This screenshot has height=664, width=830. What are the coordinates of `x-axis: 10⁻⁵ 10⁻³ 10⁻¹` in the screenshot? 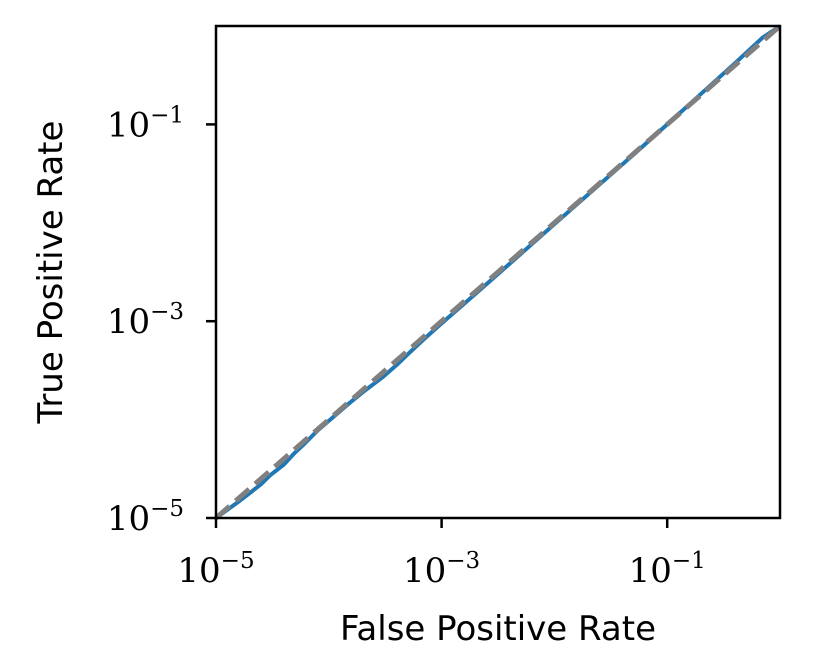 It's located at (441, 554).